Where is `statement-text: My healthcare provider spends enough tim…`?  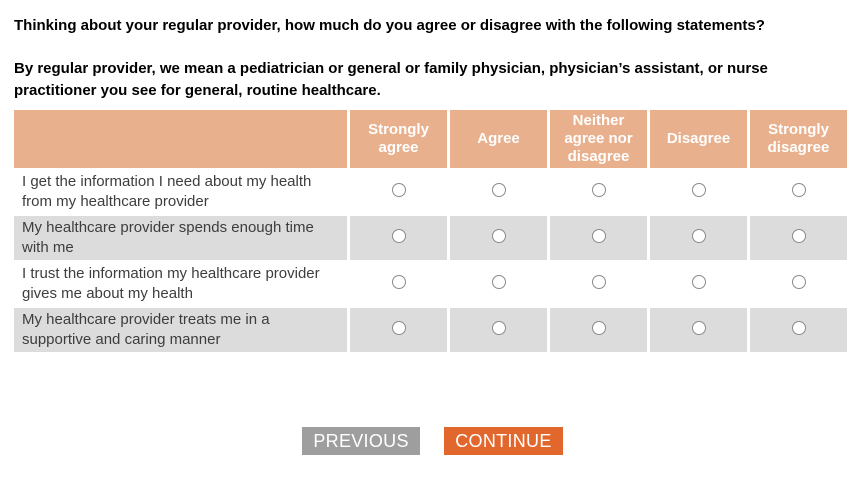
statement-text: My healthcare provider spends enough tim… is located at coordinates (180, 238).